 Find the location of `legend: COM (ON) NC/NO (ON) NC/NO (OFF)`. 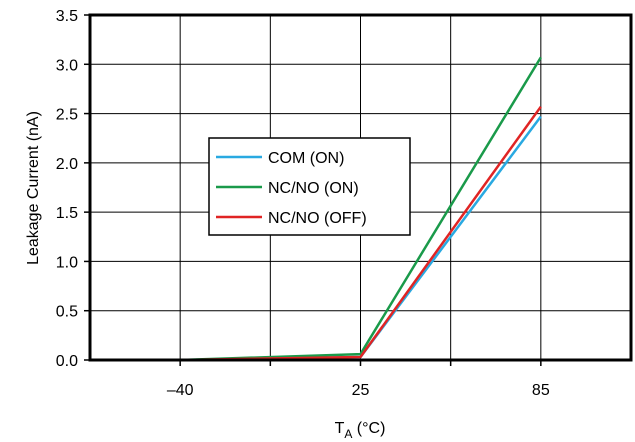

legend: COM (ON) NC/NO (ON) NC/NO (OFF) is located at coordinates (309, 186).